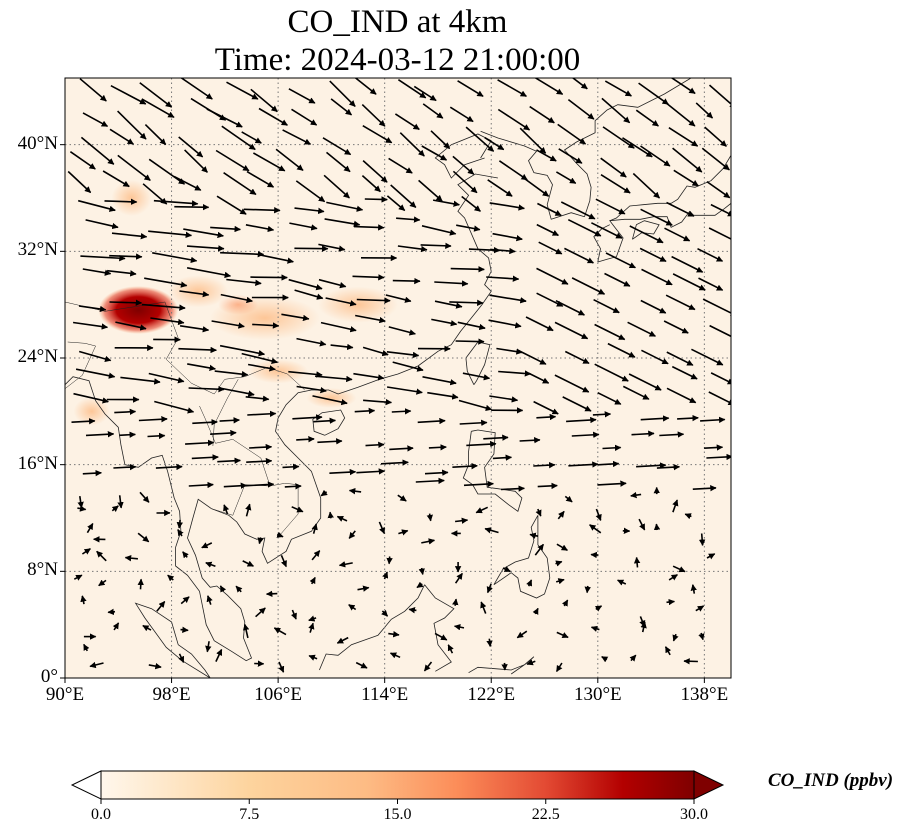  What do you see at coordinates (42, 570) in the screenshot?
I see `lat-tick-label: 8°N` at bounding box center [42, 570].